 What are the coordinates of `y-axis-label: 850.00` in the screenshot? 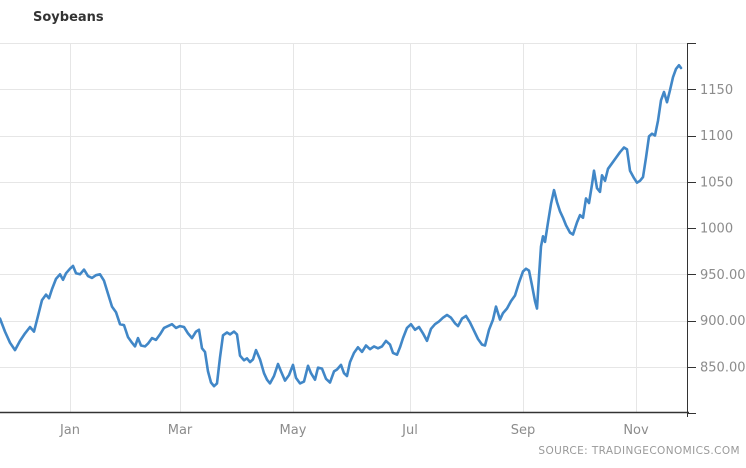 It's located at (723, 367).